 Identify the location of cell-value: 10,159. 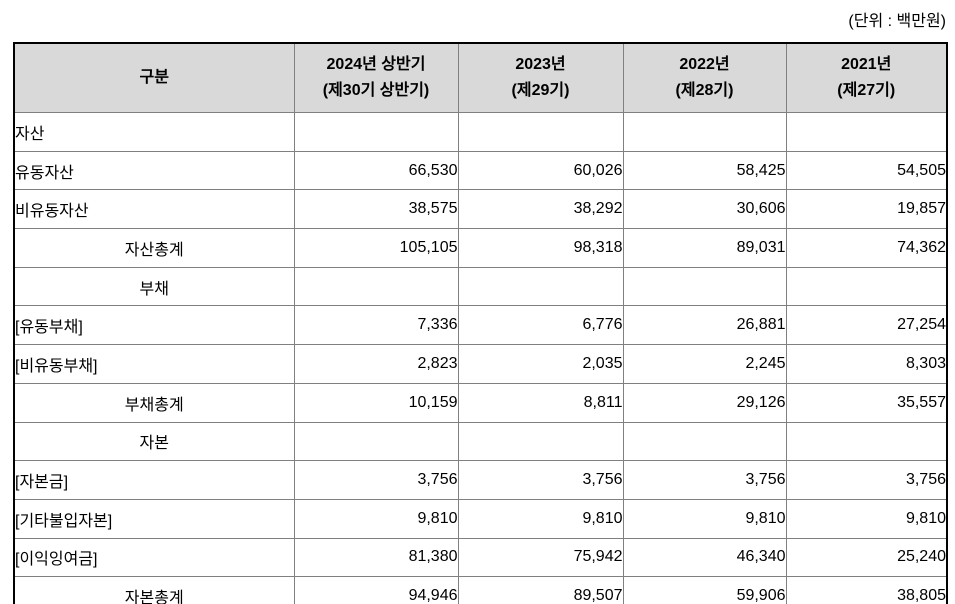
(376, 402).